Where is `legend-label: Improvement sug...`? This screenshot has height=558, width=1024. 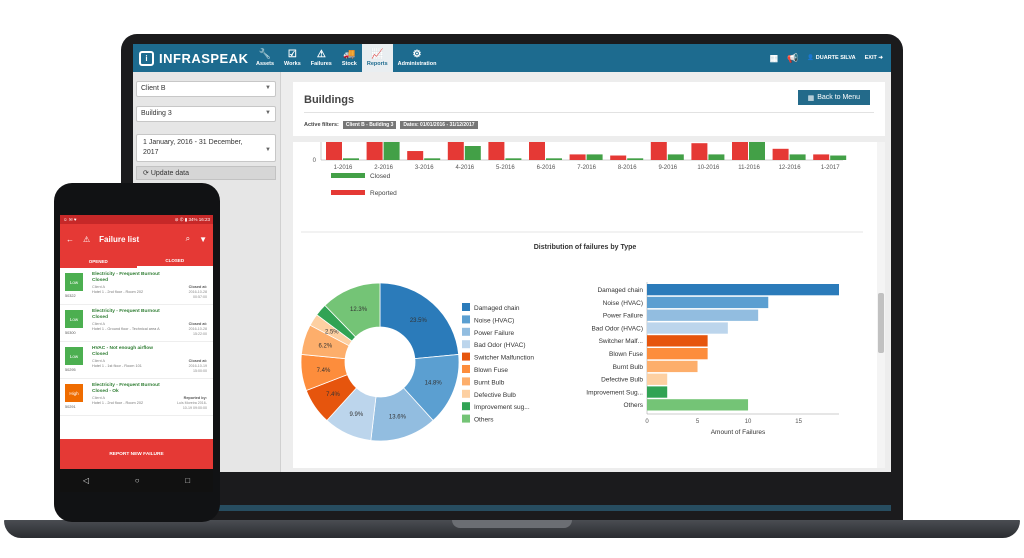
legend-label: Improvement sug... is located at coordinates (502, 407).